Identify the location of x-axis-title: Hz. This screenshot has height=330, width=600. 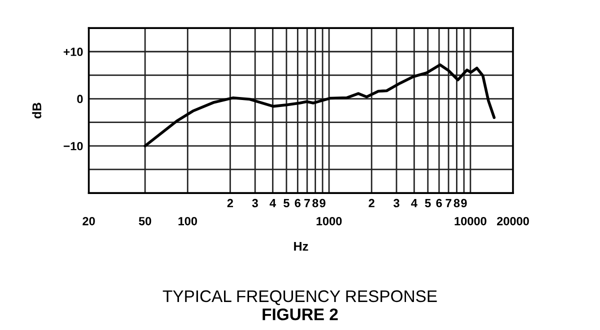
(301, 246).